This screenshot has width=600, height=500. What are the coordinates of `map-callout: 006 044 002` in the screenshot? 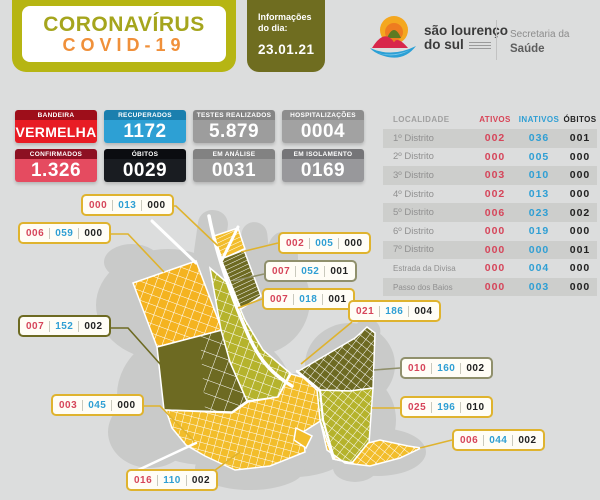 It's located at (498, 440).